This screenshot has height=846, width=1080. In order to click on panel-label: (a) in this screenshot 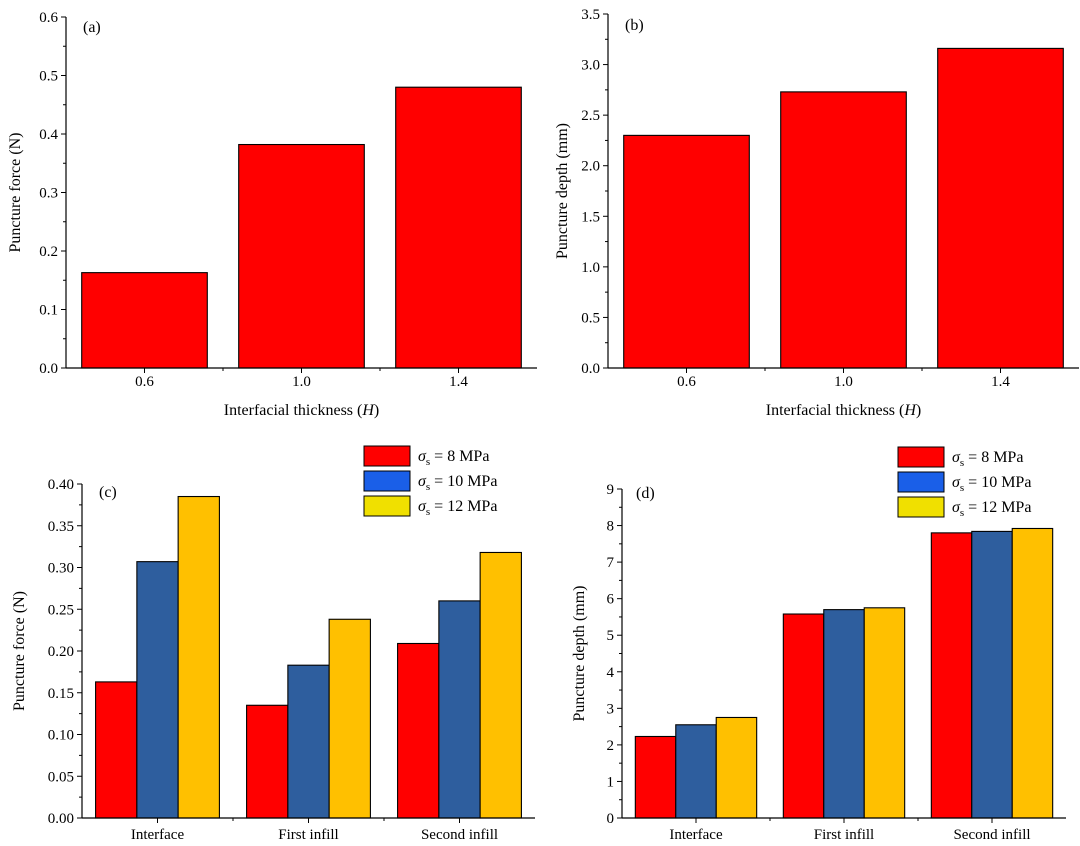, I will do `click(92, 27)`.